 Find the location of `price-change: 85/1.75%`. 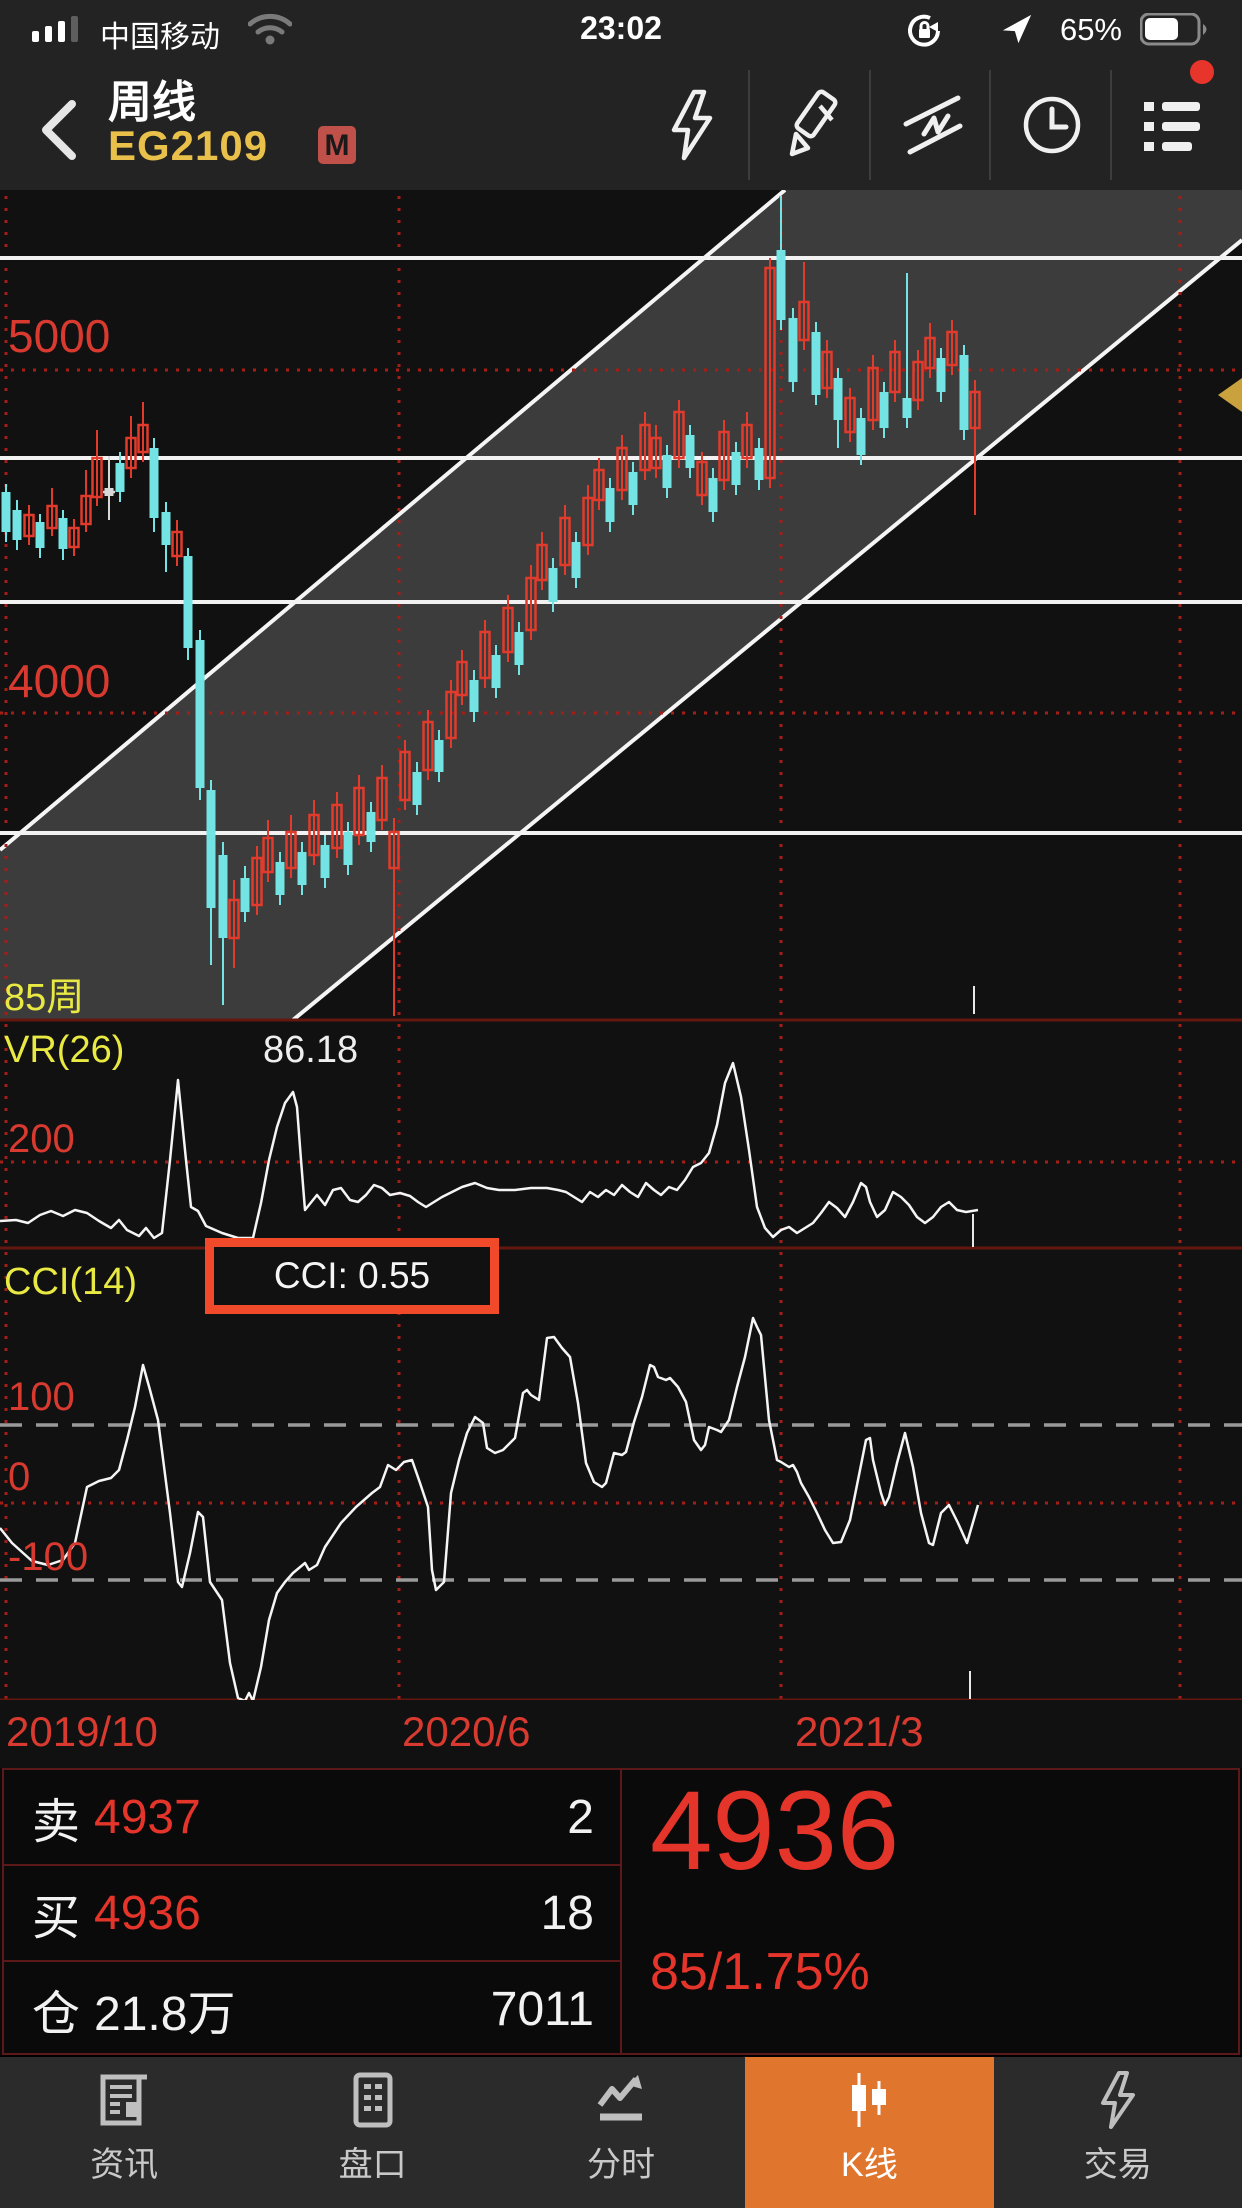

price-change: 85/1.75% is located at coordinates (760, 1972).